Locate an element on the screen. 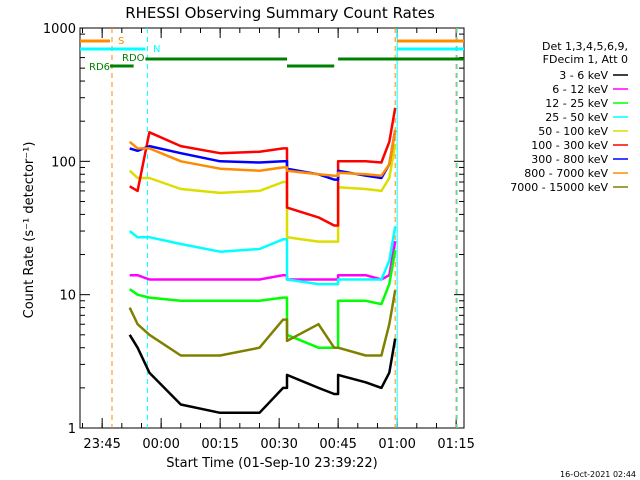 This screenshot has width=640, height=480. y-tick-label: 1000 is located at coordinates (59, 29).